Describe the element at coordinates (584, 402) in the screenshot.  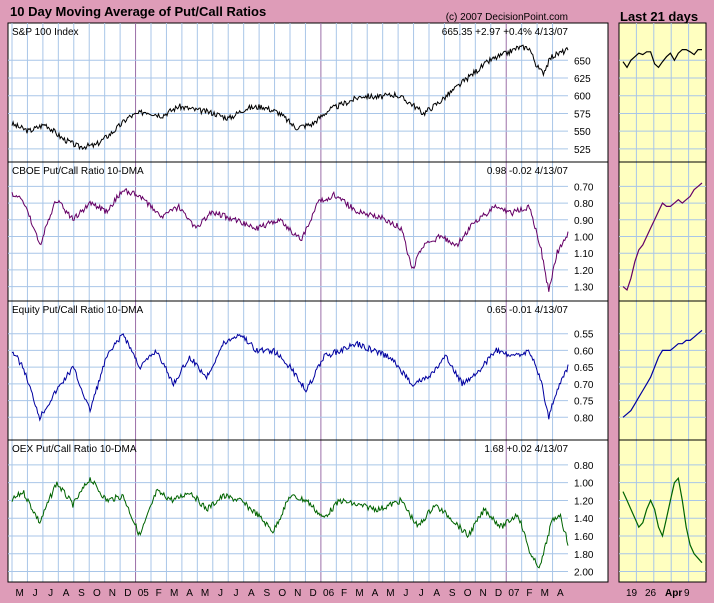
I see `y-tick-label: 0.75` at that location.